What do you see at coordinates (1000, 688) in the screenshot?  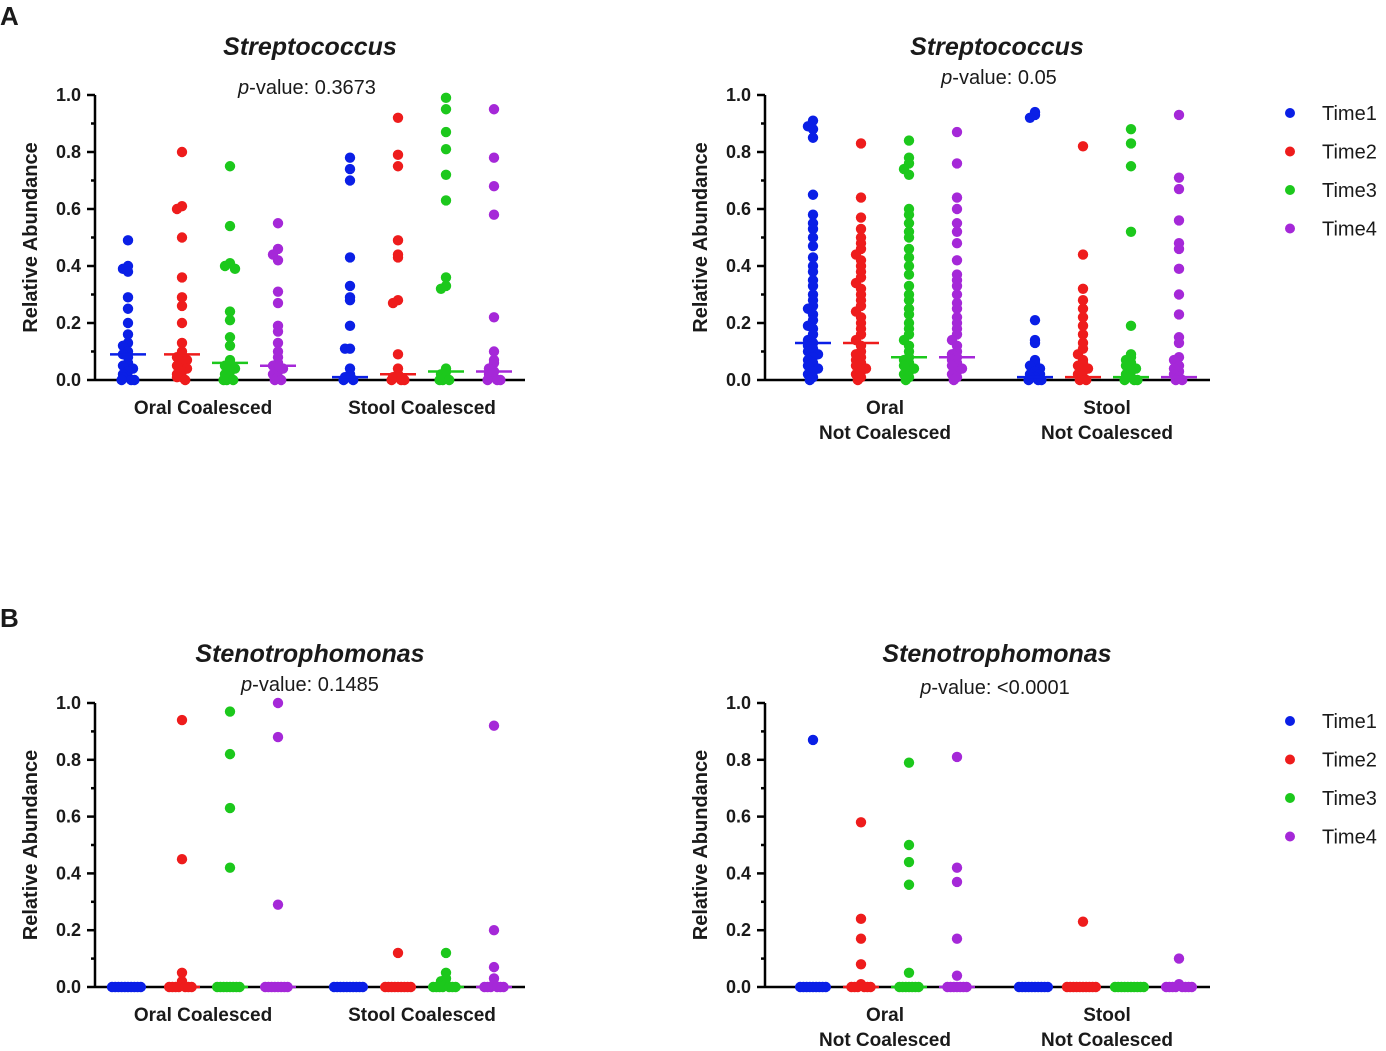 I see `p-value-text: -value: <0.0001` at bounding box center [1000, 688].